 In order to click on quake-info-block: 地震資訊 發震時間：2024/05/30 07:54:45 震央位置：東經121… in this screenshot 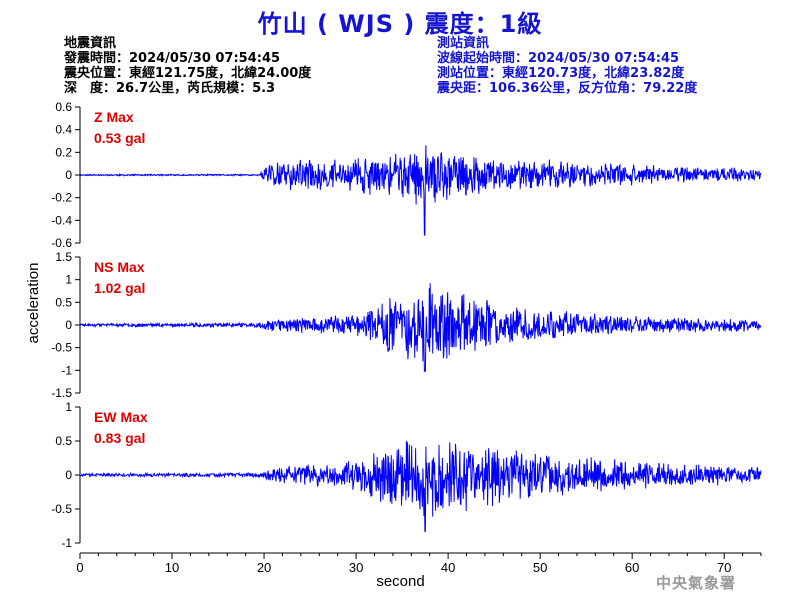, I will do `click(187, 66)`.